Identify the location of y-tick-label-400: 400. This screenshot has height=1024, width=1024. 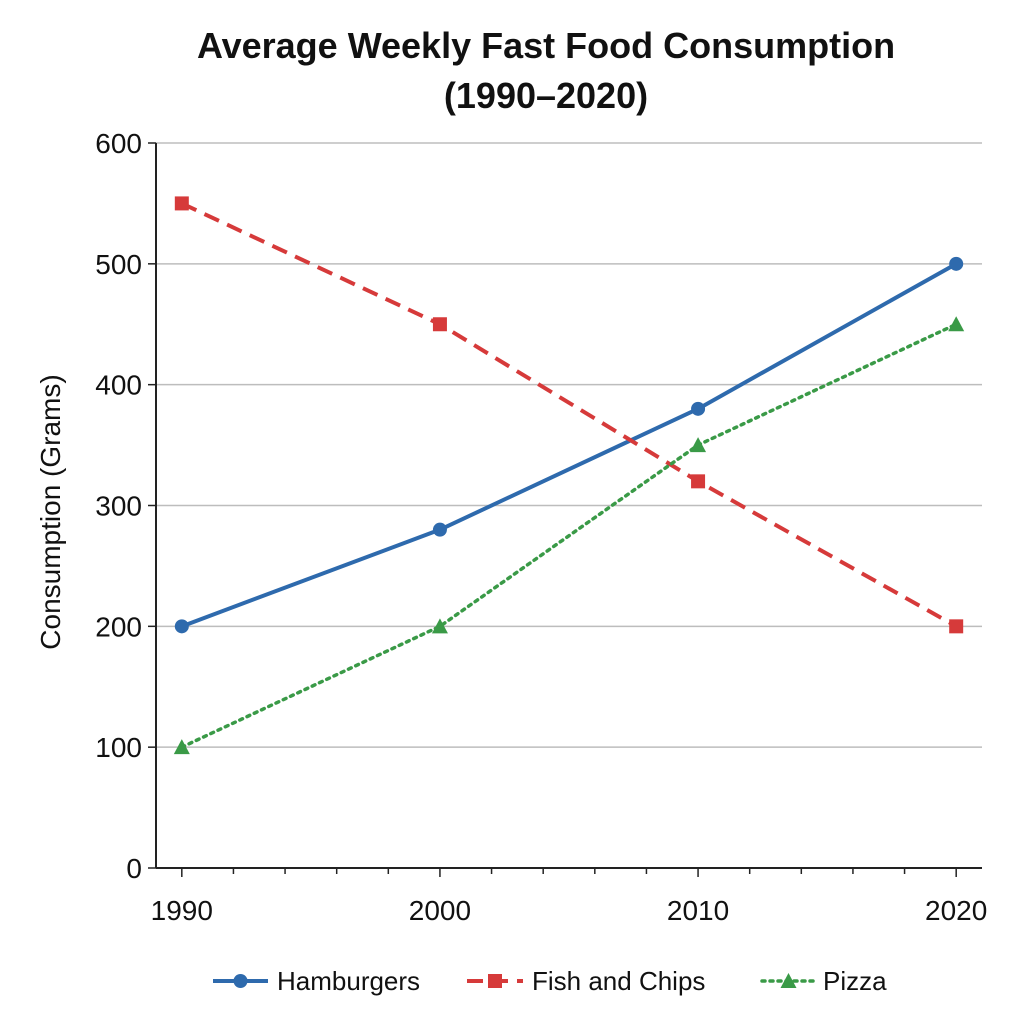
(118, 385).